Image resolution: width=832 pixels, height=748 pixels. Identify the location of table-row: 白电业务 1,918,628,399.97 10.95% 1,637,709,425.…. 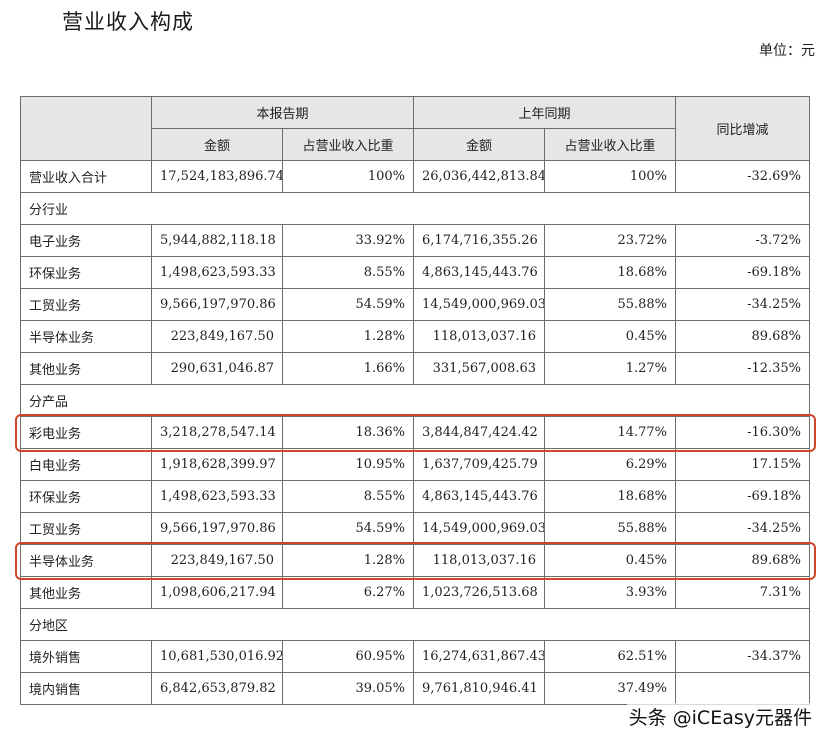
(415, 464).